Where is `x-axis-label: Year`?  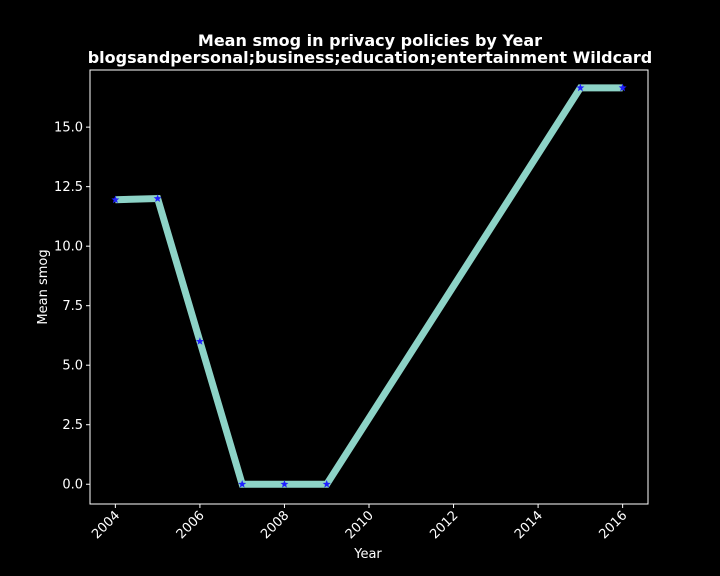 x-axis-label: Year is located at coordinates (367, 554).